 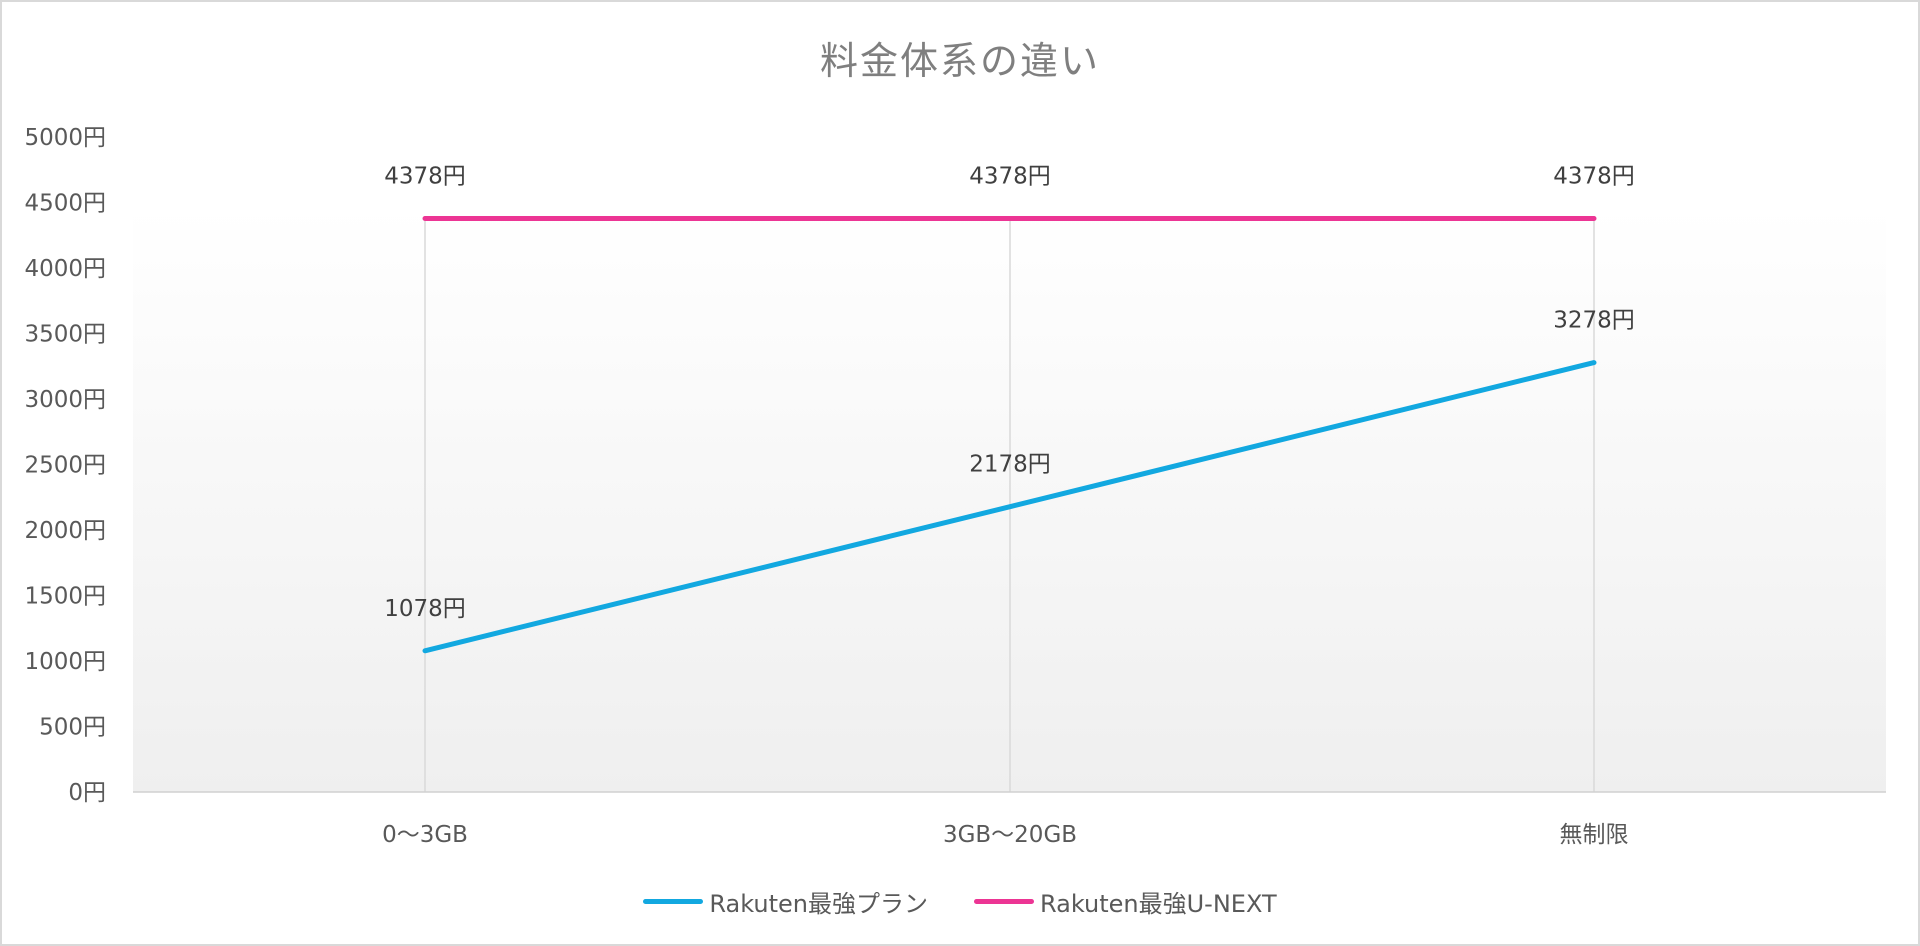 I want to click on chart-title: 料金体系の違い, so click(x=959, y=61).